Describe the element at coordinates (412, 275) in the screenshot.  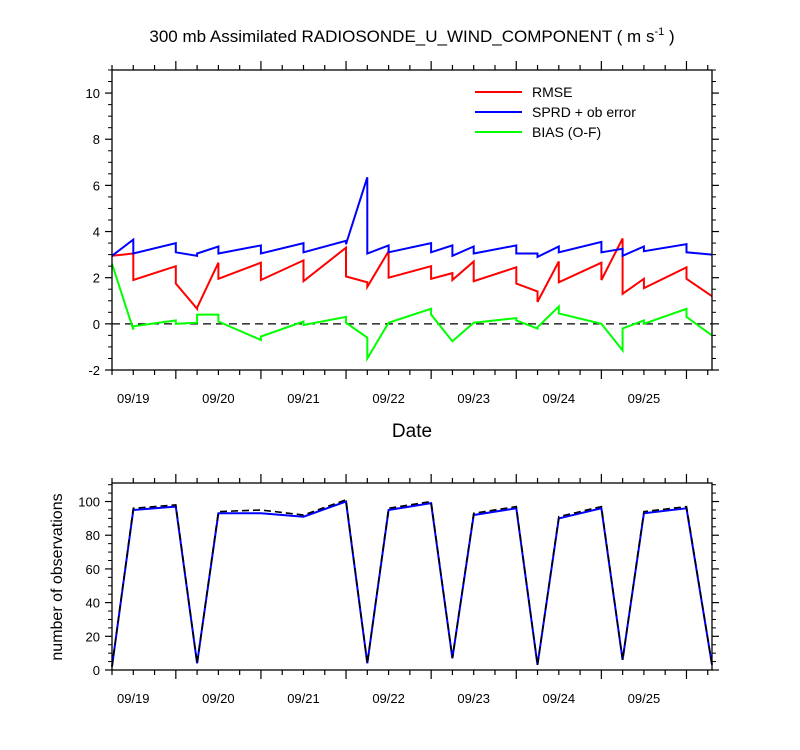
I see `top-series-line-rmse` at that location.